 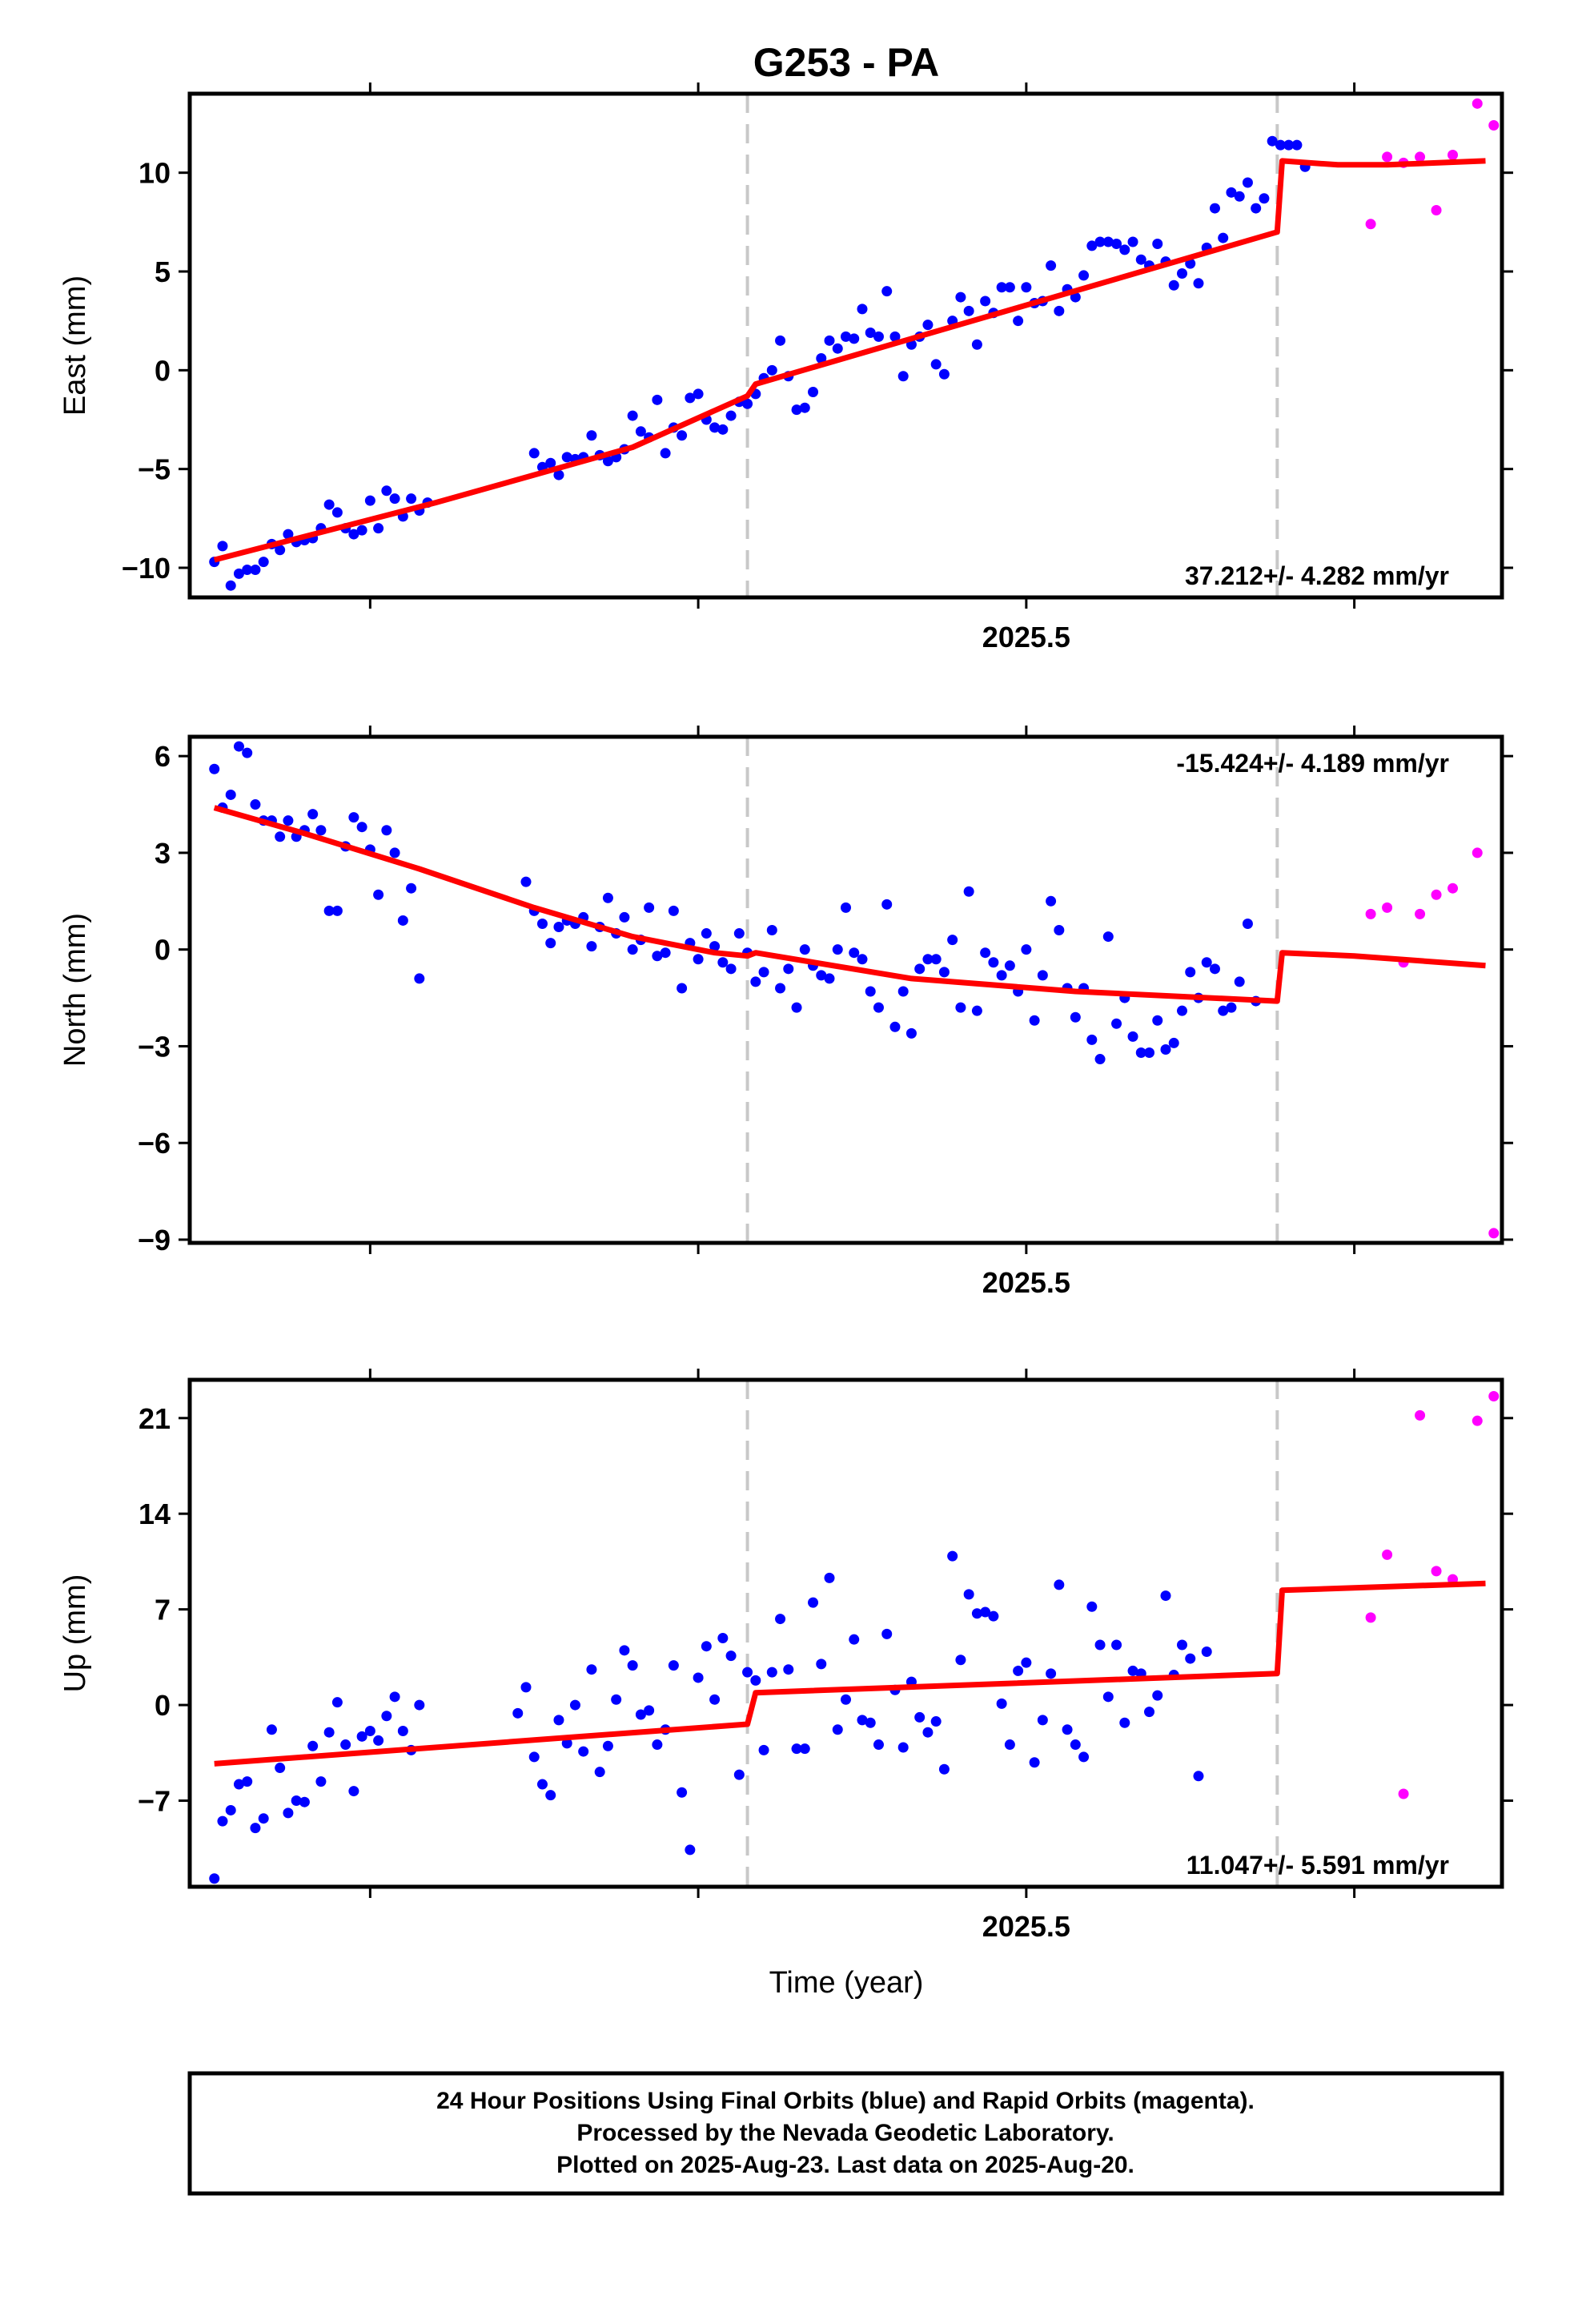 I want to click on north-y-tick-label: 0, so click(x=163, y=950).